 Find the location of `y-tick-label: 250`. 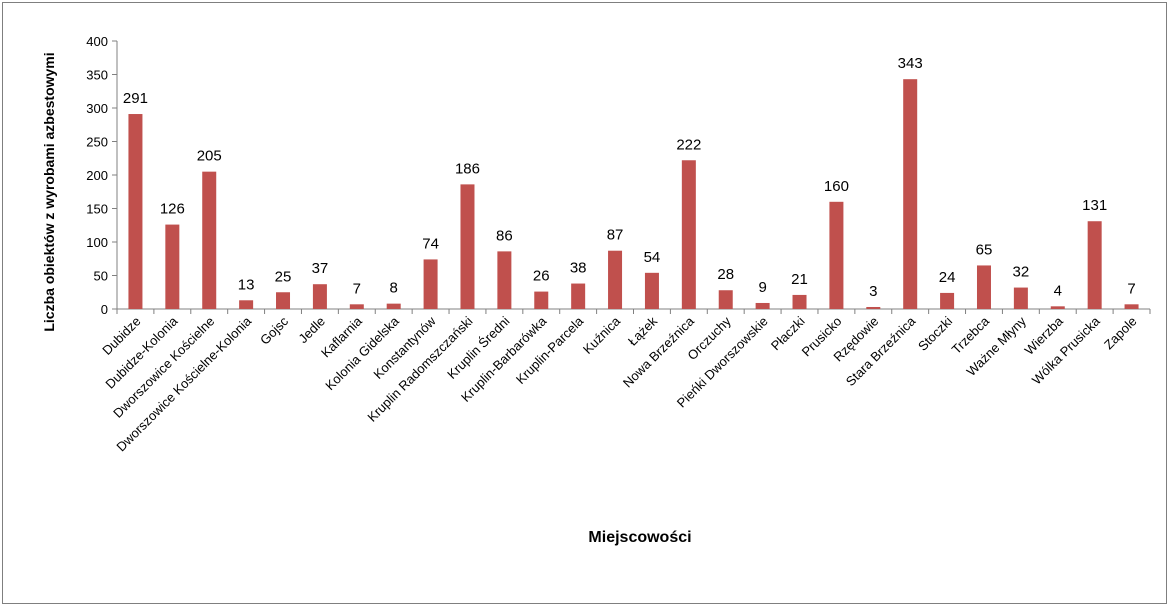

y-tick-label: 250 is located at coordinates (97, 142).